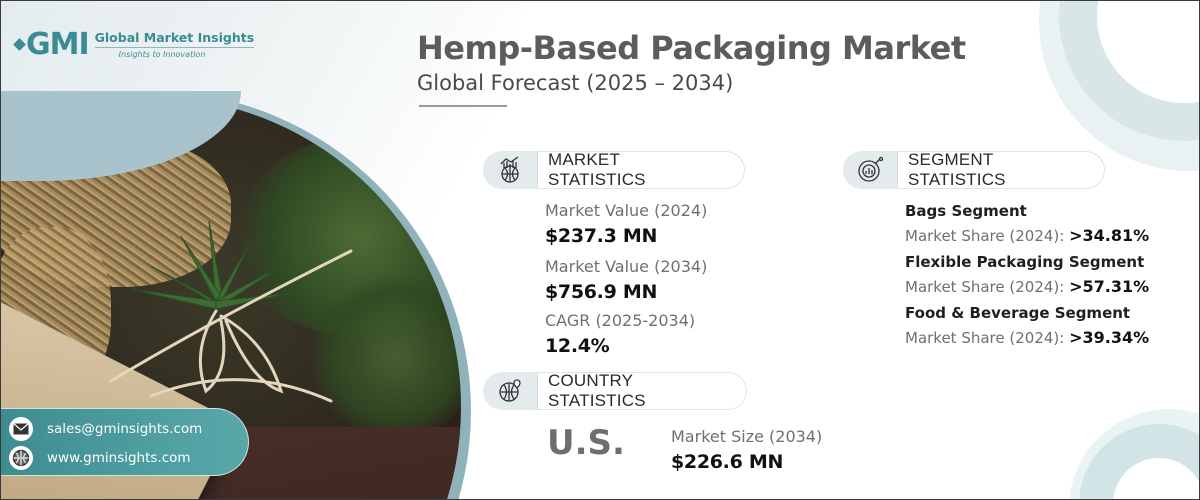 This screenshot has height=500, width=1200. I want to click on segment-statistics-title: SEGMENT STATISTICS, so click(1001, 169).